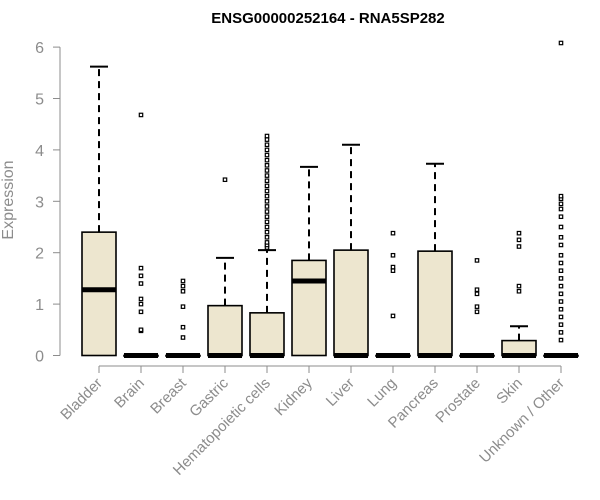  What do you see at coordinates (99, 211) in the screenshot?
I see `box-bladder` at bounding box center [99, 211].